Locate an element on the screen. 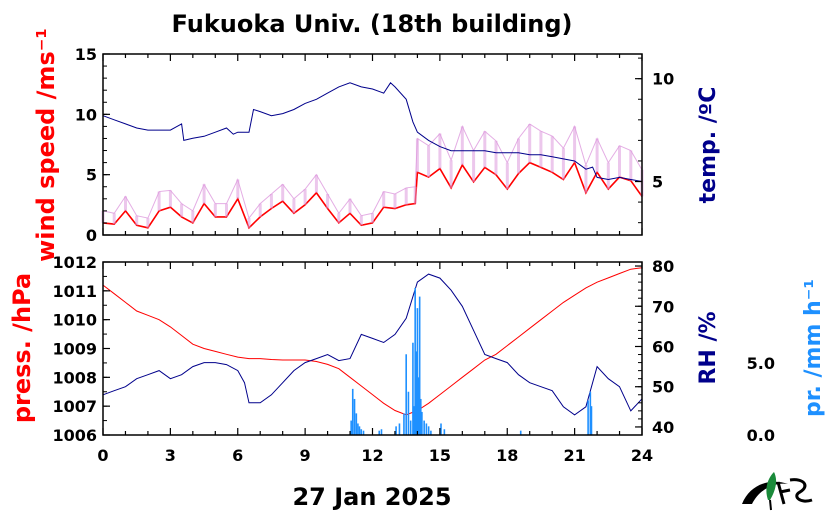 This screenshot has height=520, width=834. x-tick-label: 21 is located at coordinates (574, 455).